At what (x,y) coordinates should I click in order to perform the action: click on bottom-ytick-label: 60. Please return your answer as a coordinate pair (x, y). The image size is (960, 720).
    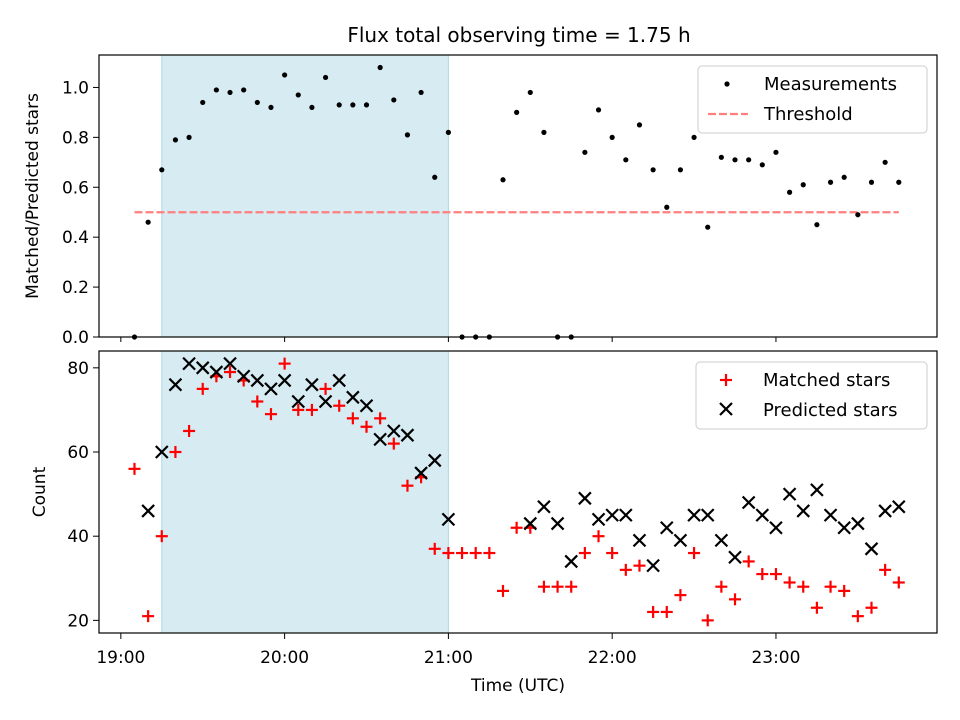
    Looking at the image, I should click on (78, 453).